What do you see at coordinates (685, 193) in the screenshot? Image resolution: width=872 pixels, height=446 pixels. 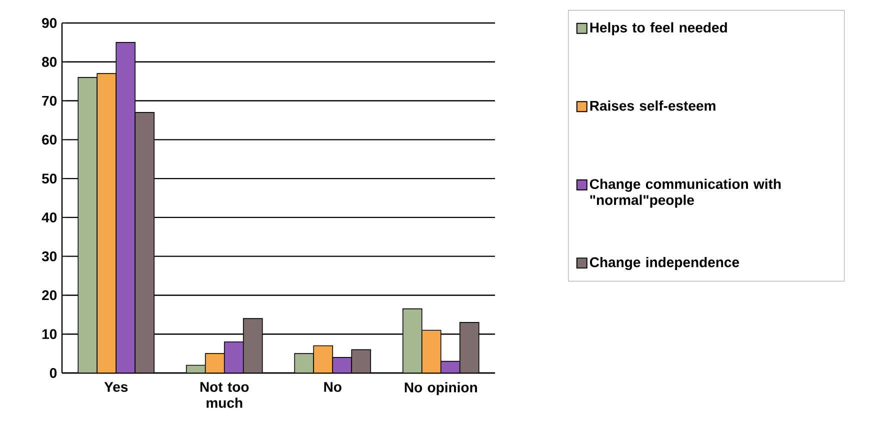 I see `legend-label: Change communication with "normal"people` at bounding box center [685, 193].